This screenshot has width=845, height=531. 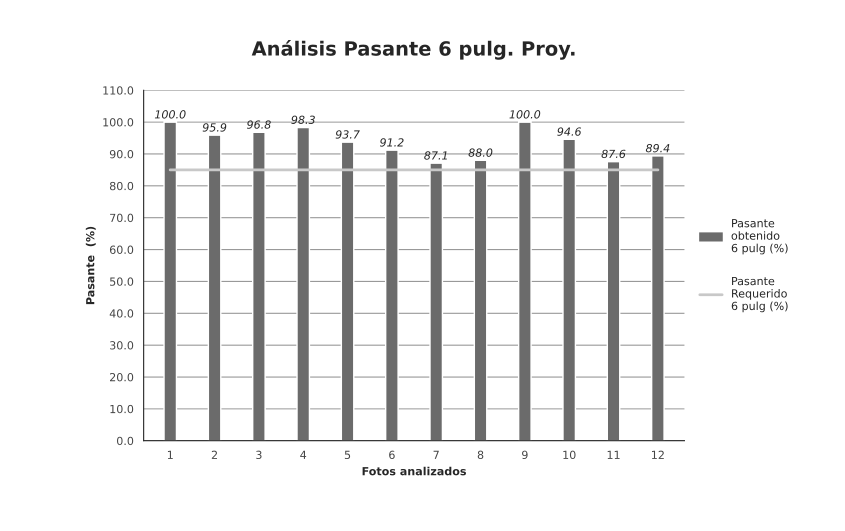 I want to click on legend-label: Pasante obtenido 6 pulg (%), so click(x=760, y=236).